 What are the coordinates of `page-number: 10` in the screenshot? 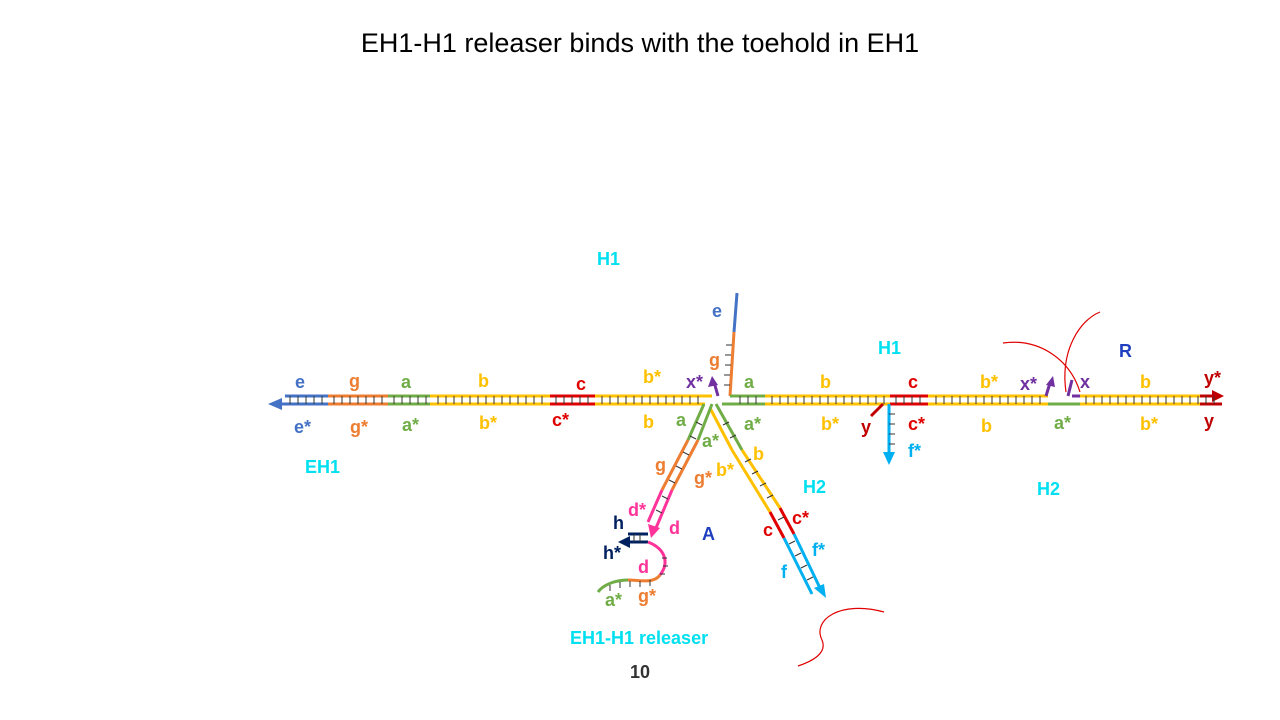 It's located at (640, 672).